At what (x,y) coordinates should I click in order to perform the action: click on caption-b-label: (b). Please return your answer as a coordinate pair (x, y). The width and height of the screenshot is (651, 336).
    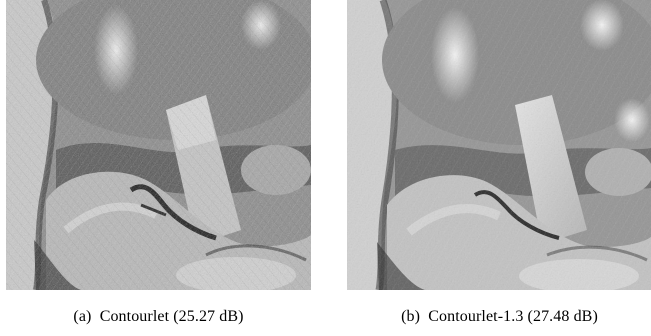
    Looking at the image, I should click on (411, 316).